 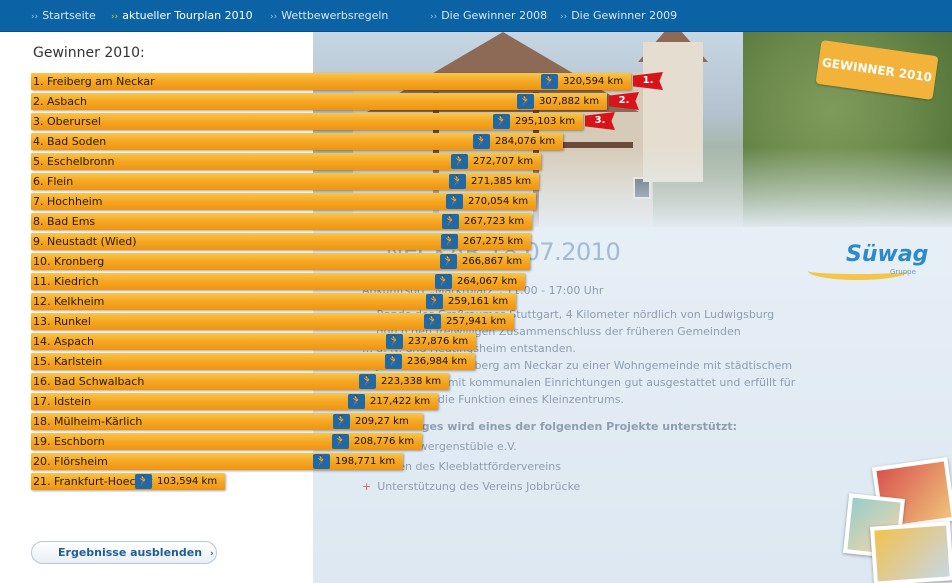 I want to click on winner-label: 5. Eschelbronn, so click(x=74, y=161).